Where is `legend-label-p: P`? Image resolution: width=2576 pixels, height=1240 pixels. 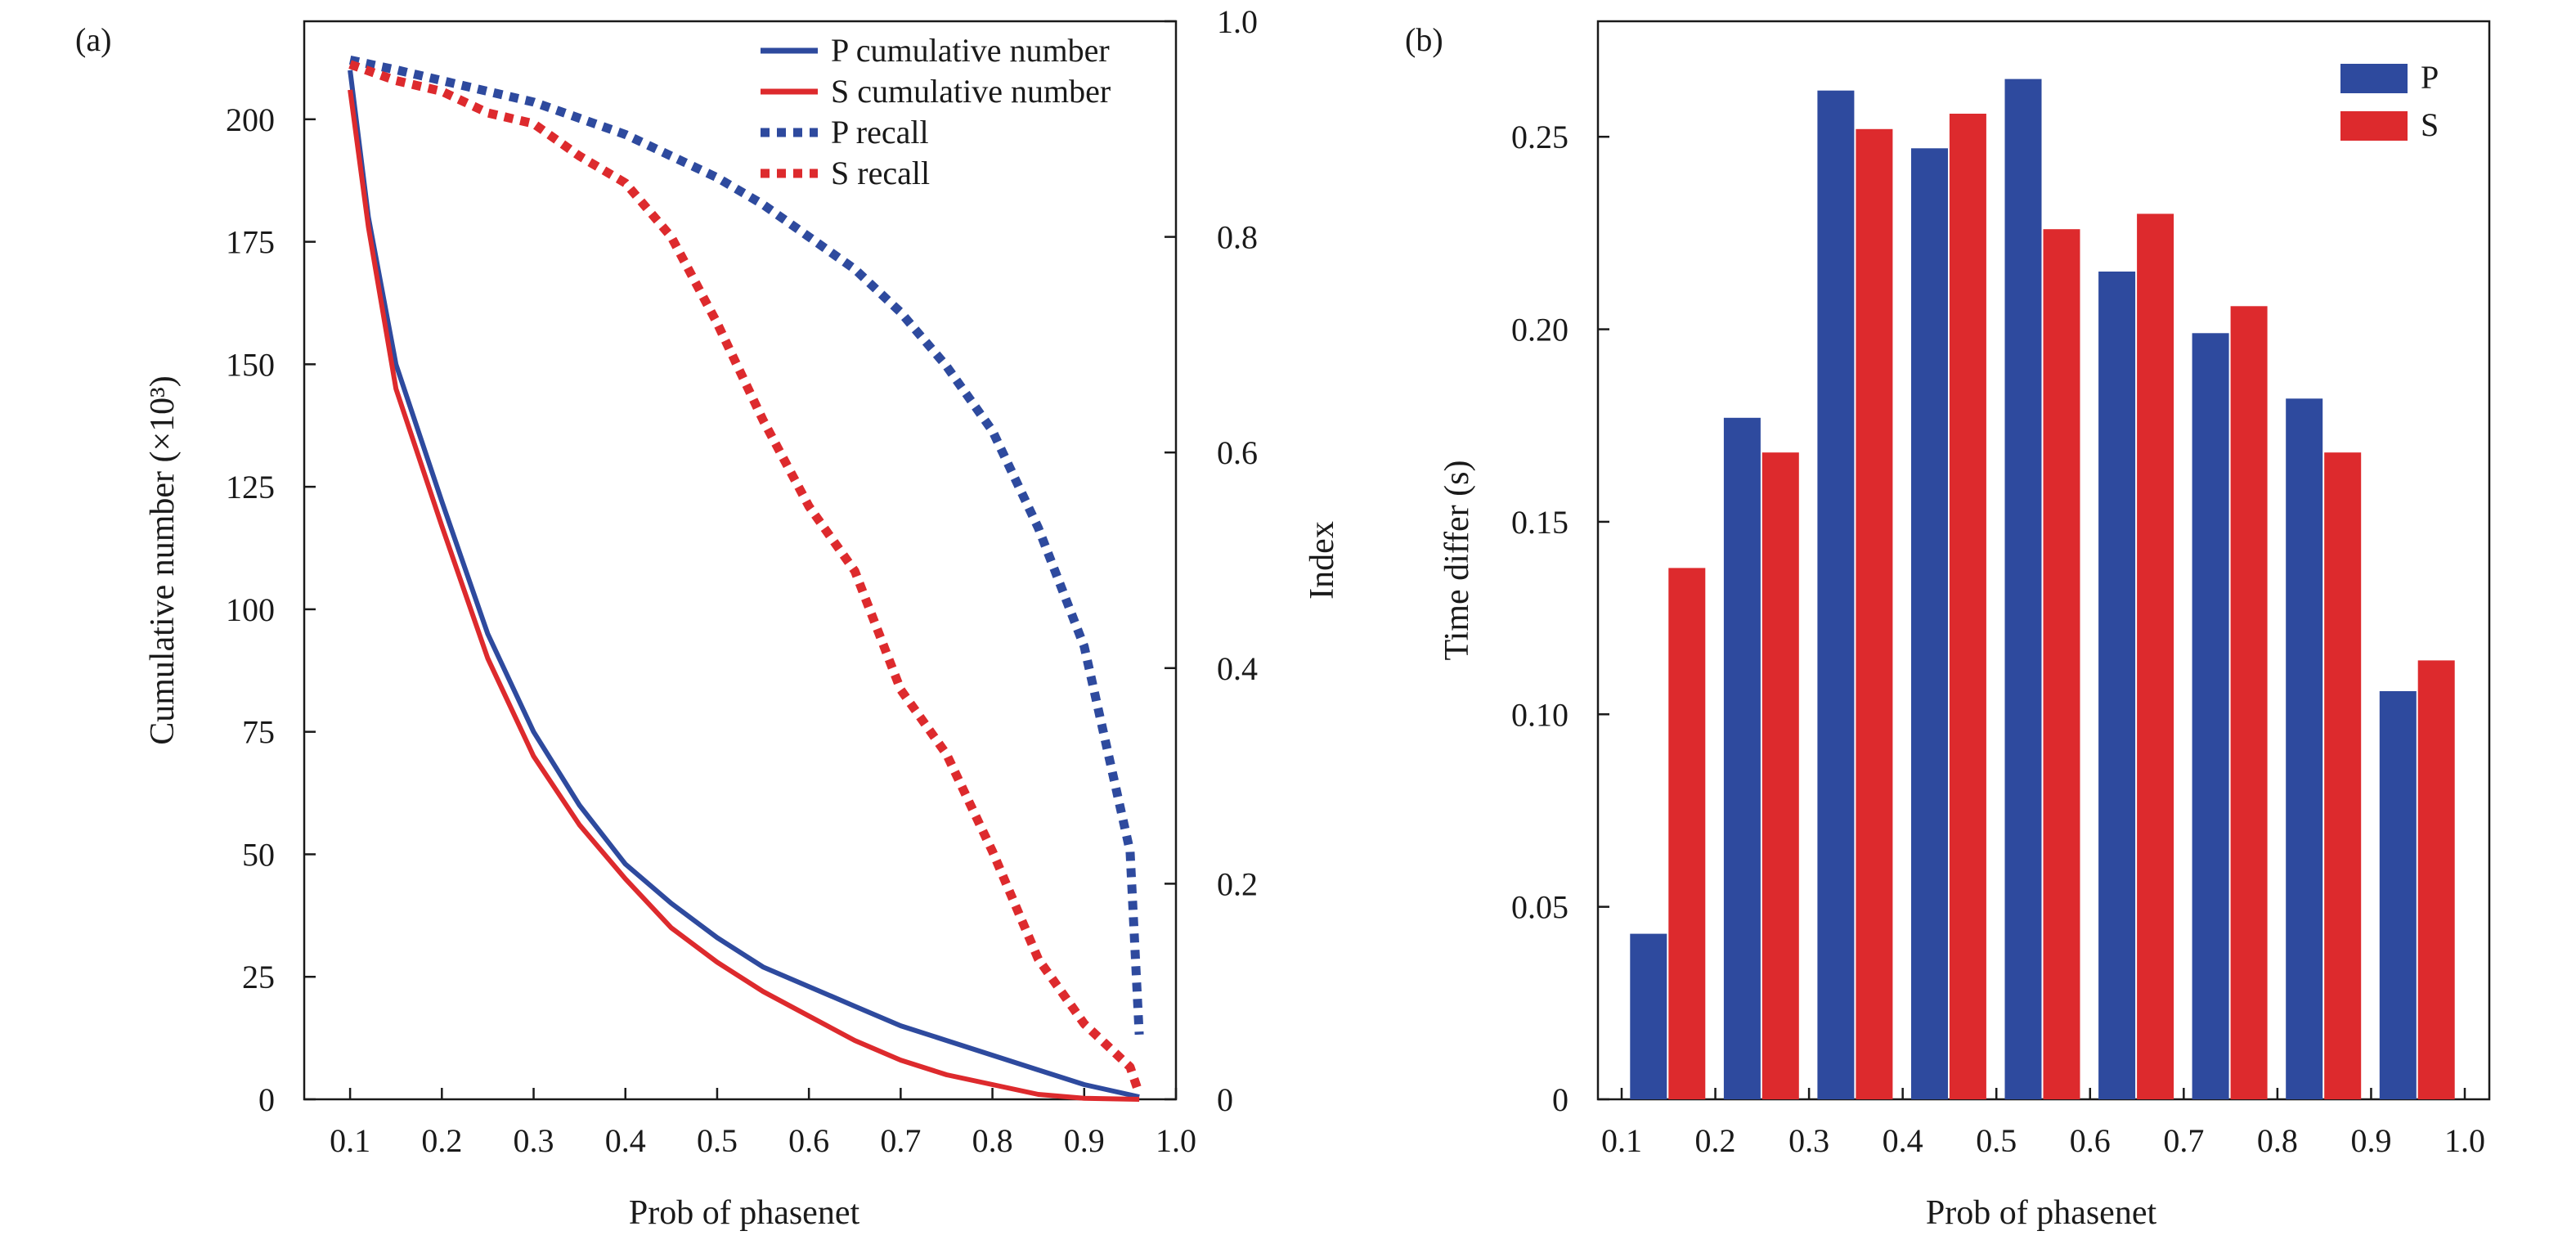 legend-label-p: P is located at coordinates (2430, 77).